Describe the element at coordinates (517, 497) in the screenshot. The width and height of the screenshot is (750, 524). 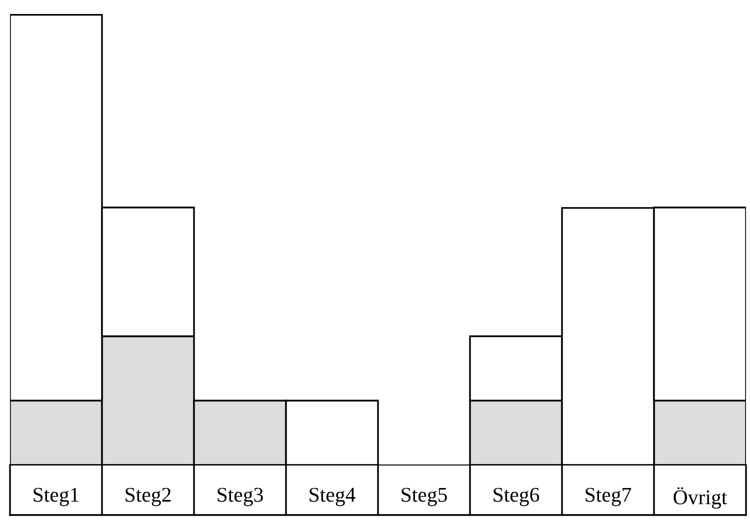
I see `x-tick-label: Steg6` at that location.